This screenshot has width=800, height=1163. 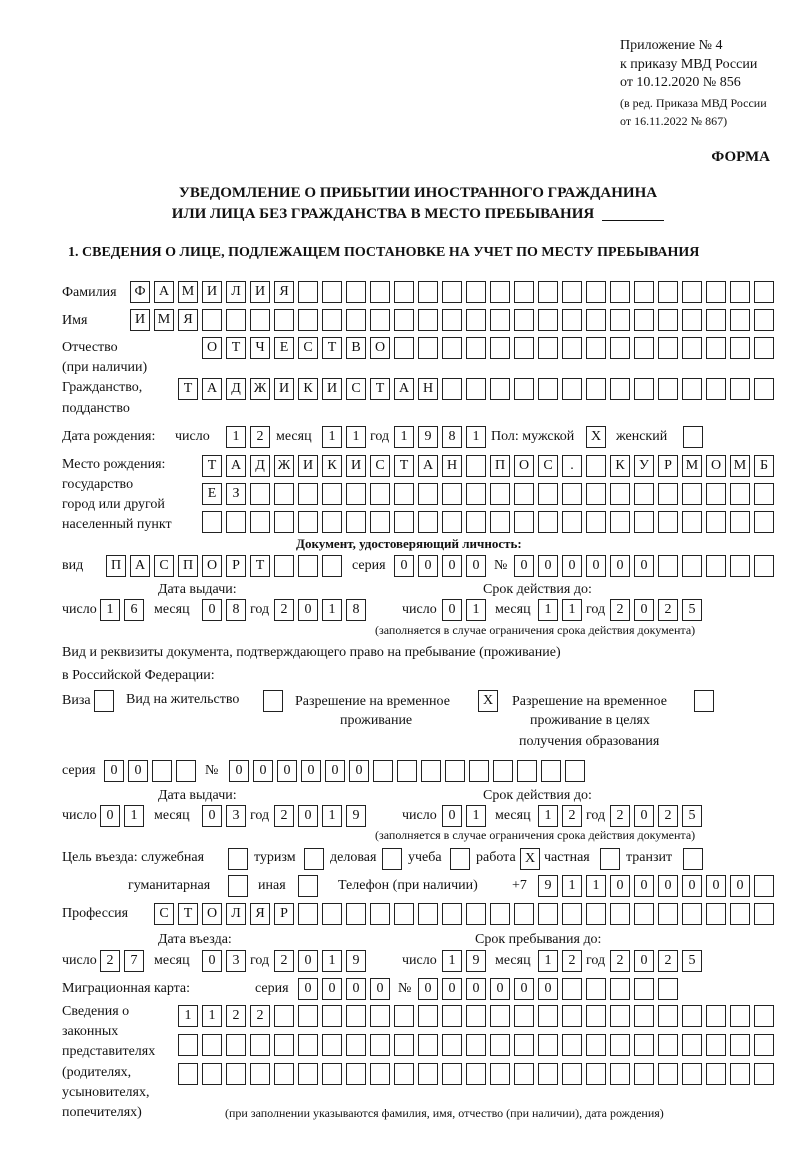 I want to click on purpose-official-checkbox, so click(x=238, y=859).